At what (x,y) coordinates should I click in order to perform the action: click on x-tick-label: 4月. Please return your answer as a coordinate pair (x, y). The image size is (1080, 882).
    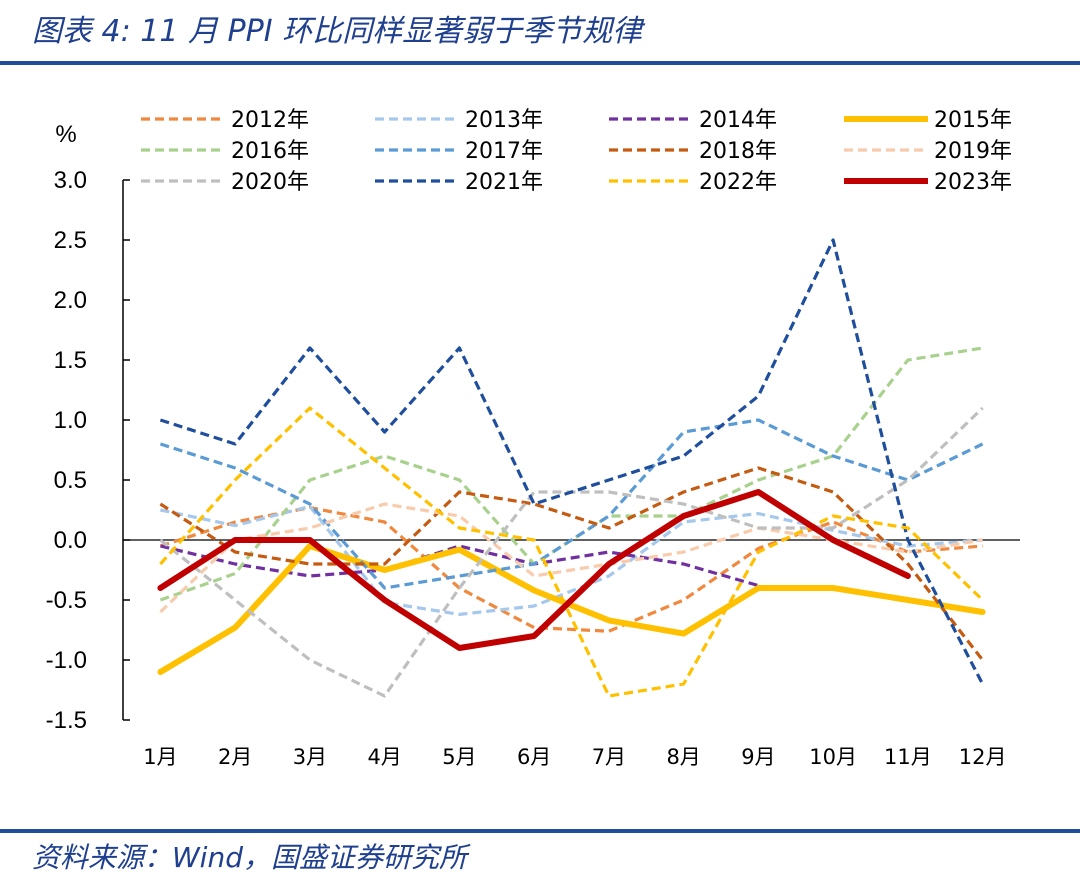
    Looking at the image, I should click on (384, 757).